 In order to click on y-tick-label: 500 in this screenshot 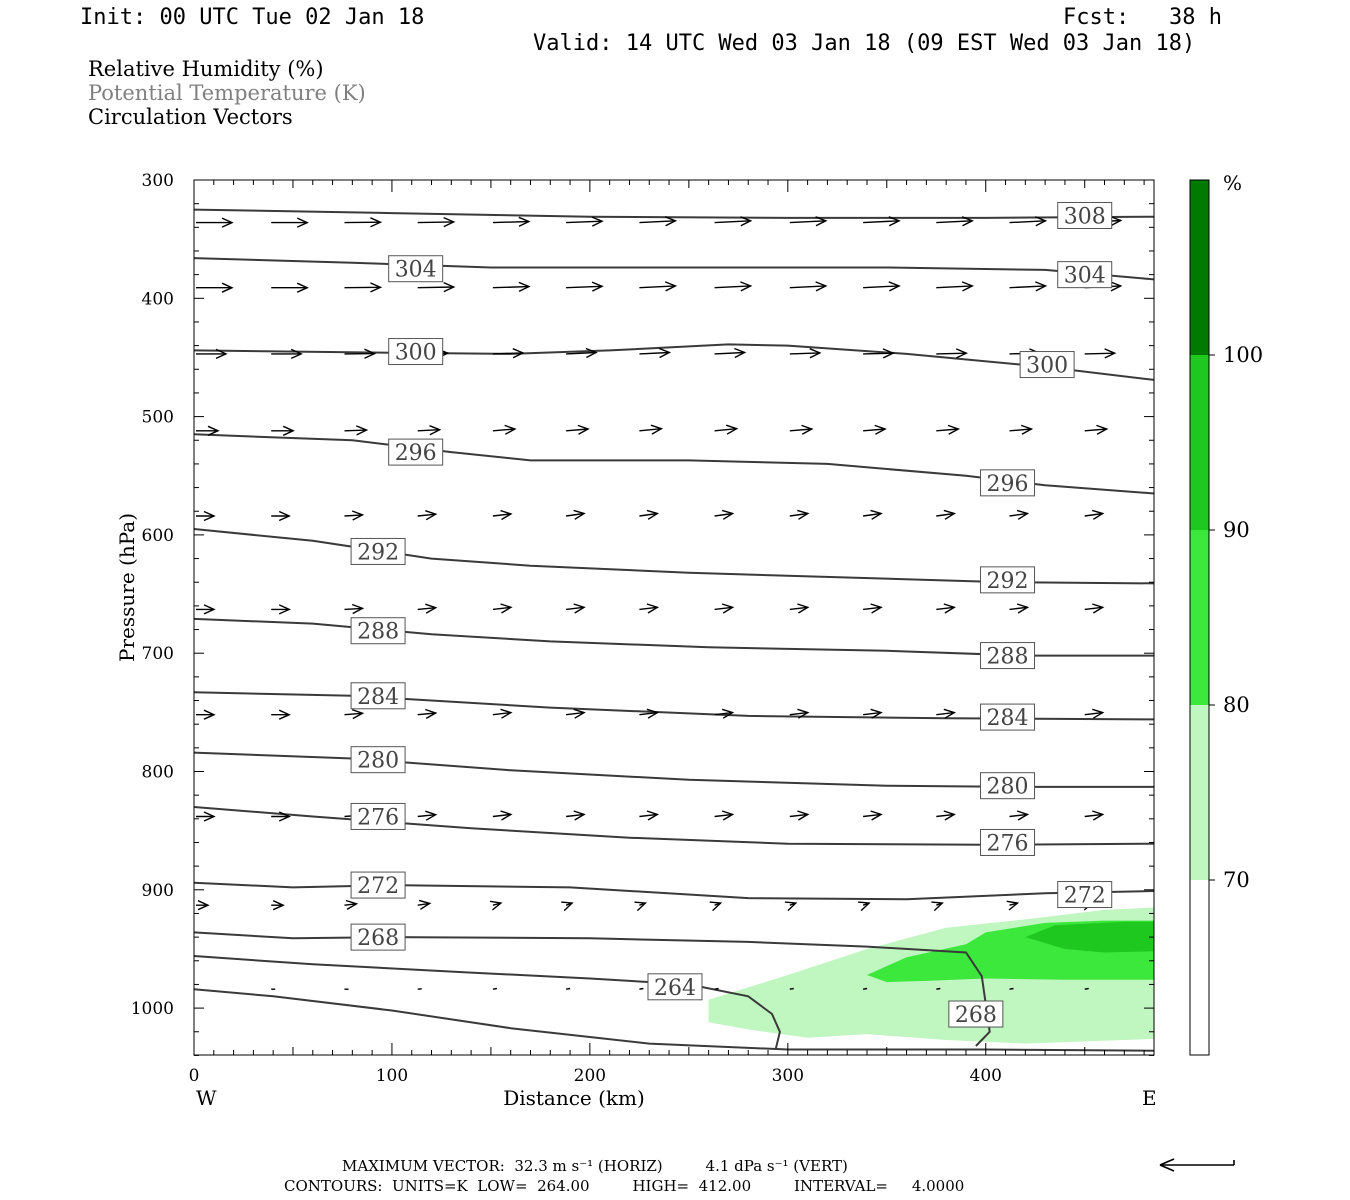, I will do `click(158, 418)`.